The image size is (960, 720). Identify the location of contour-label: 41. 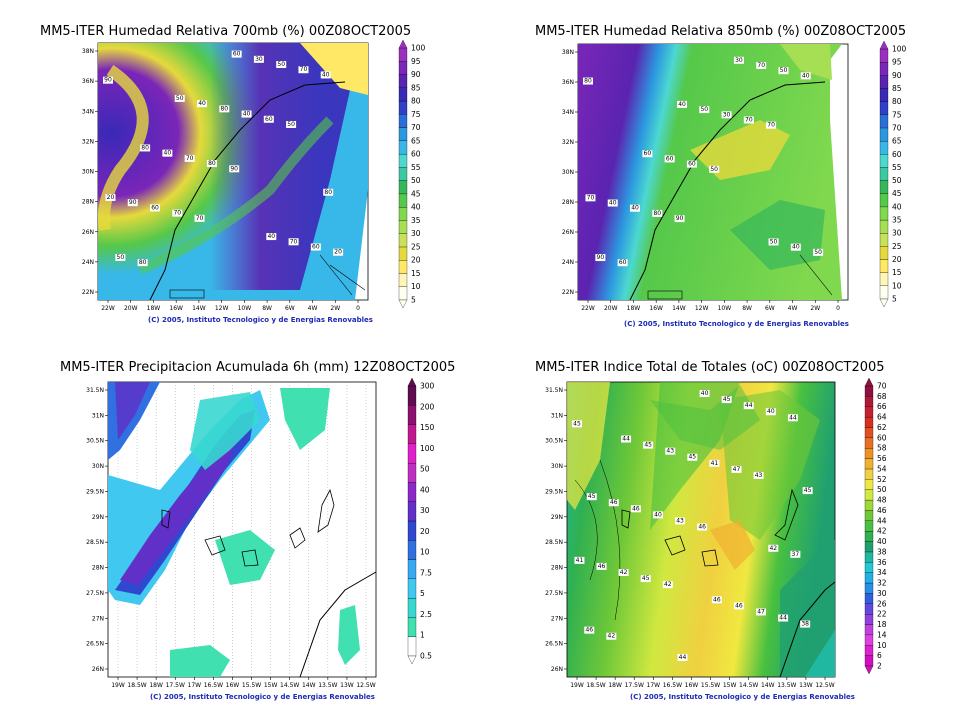
(715, 463).